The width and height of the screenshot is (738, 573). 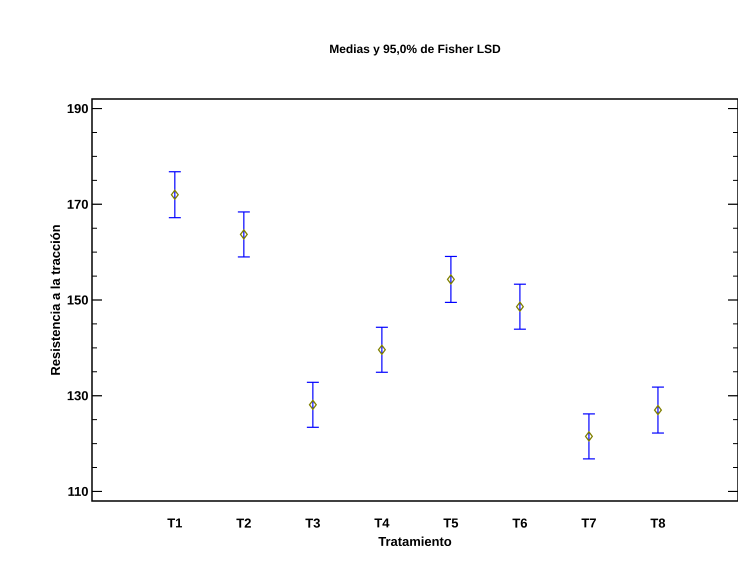 What do you see at coordinates (450, 523) in the screenshot?
I see `x-tick-label: T5` at bounding box center [450, 523].